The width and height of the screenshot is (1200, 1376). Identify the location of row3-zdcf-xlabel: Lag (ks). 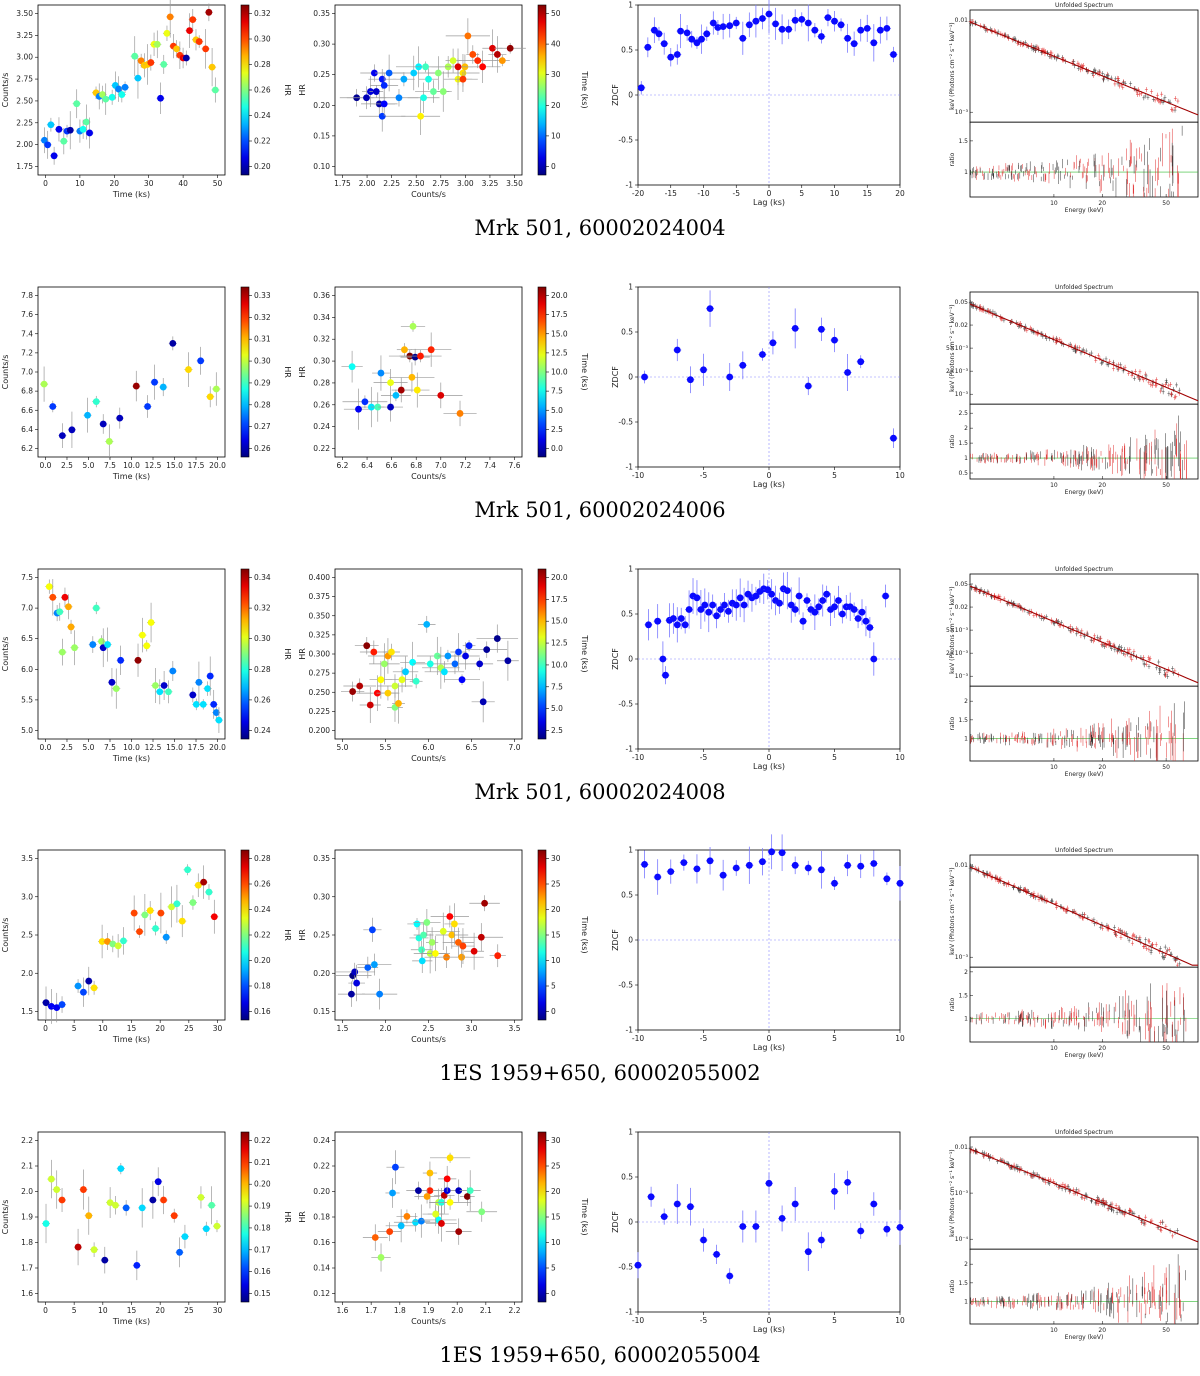
(769, 1047).